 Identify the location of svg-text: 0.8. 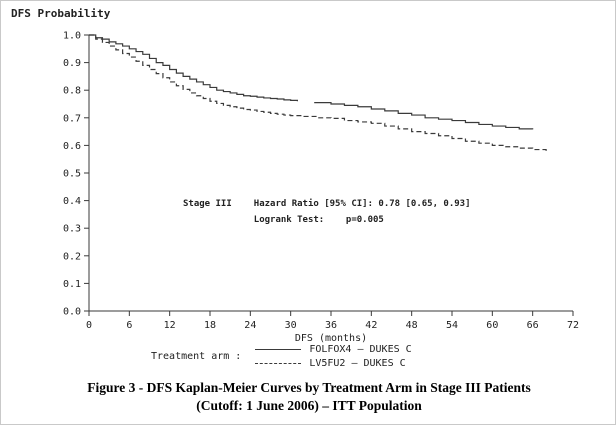
(72, 91).